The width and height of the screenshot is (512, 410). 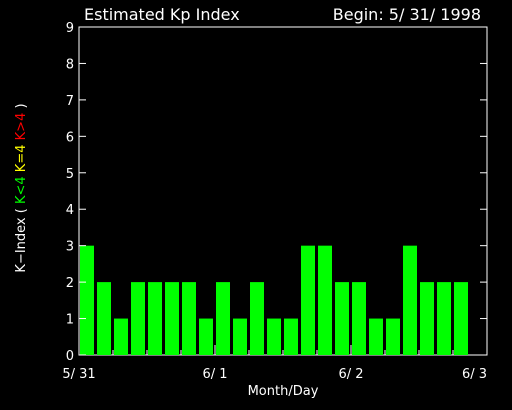 What do you see at coordinates (70, 174) in the screenshot?
I see `y-tick-label: 5` at bounding box center [70, 174].